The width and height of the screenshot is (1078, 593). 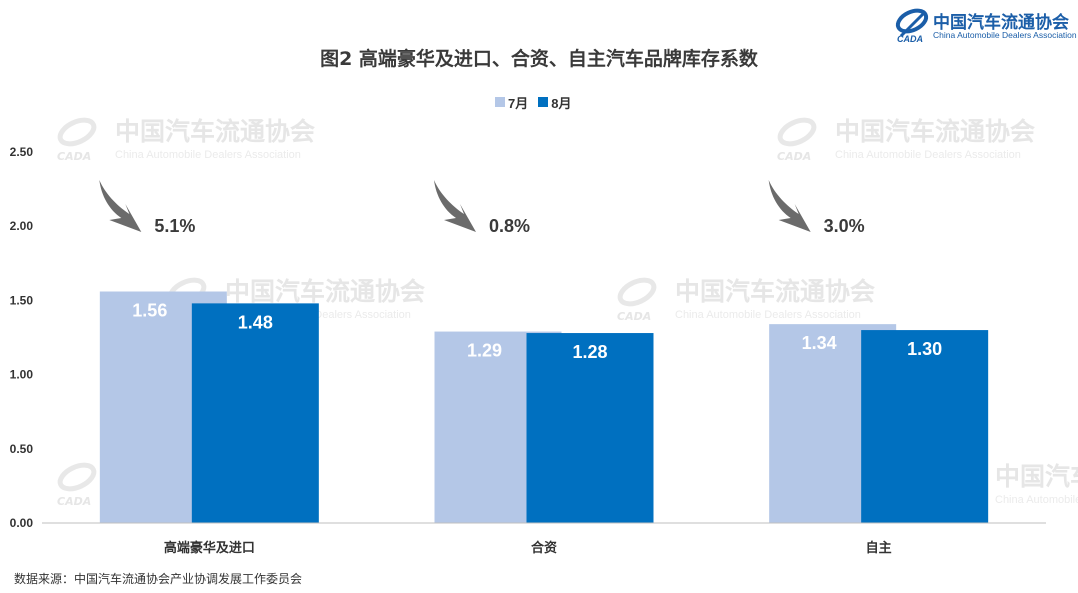 What do you see at coordinates (561, 103) in the screenshot?
I see `legend-label-august: 8月` at bounding box center [561, 103].